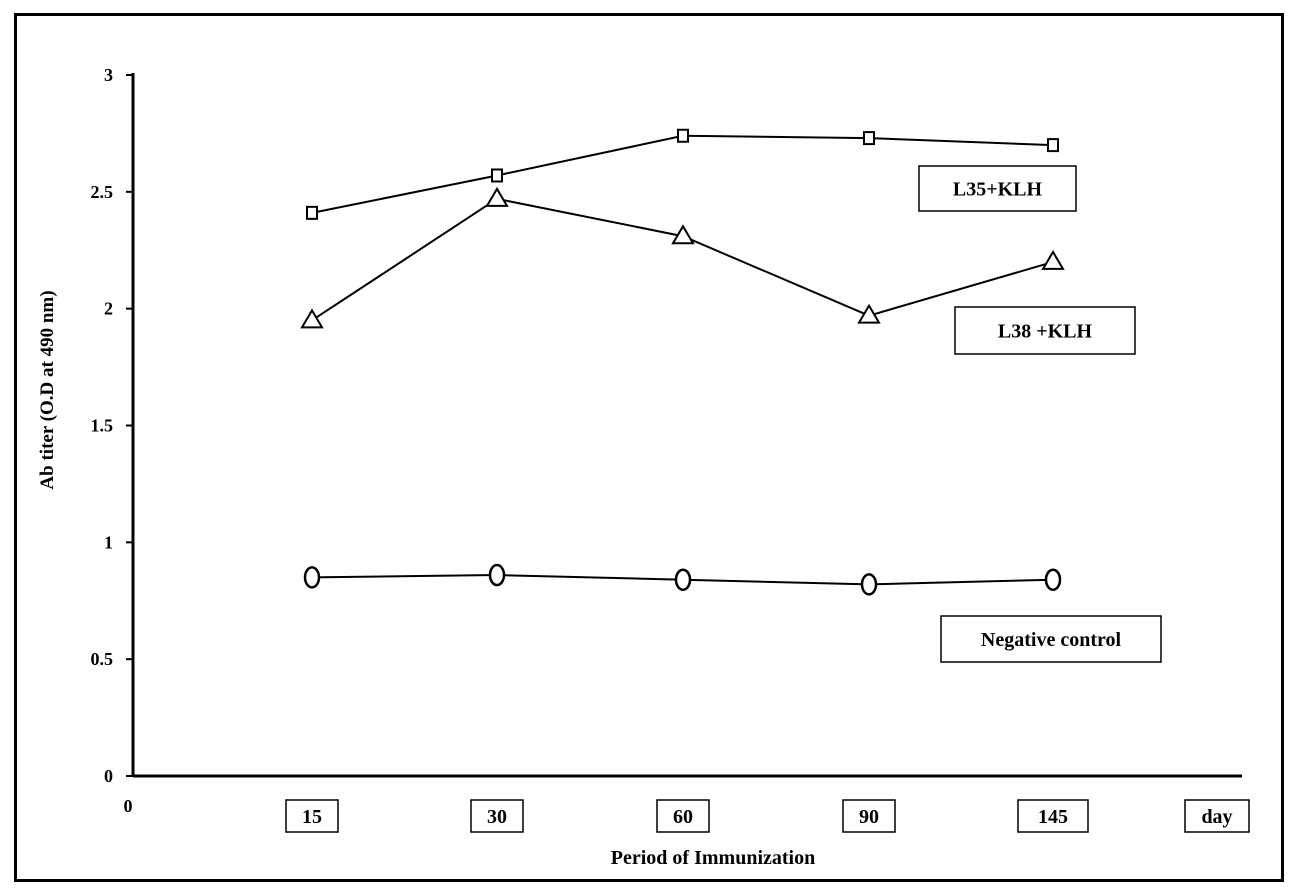 The height and width of the screenshot is (894, 1299). I want to click on series-label: L38 +KLH, so click(1045, 330).